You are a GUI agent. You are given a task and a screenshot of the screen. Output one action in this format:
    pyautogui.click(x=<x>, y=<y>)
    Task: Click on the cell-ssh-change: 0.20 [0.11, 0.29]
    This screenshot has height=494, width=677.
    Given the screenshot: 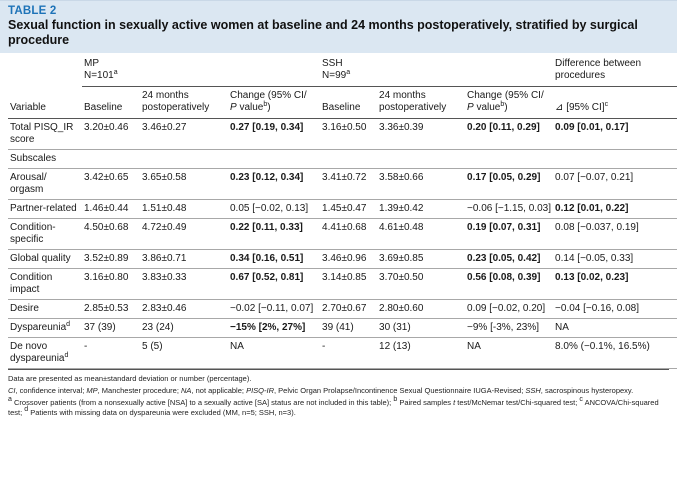 What is the action you would take?
    pyautogui.click(x=509, y=134)
    